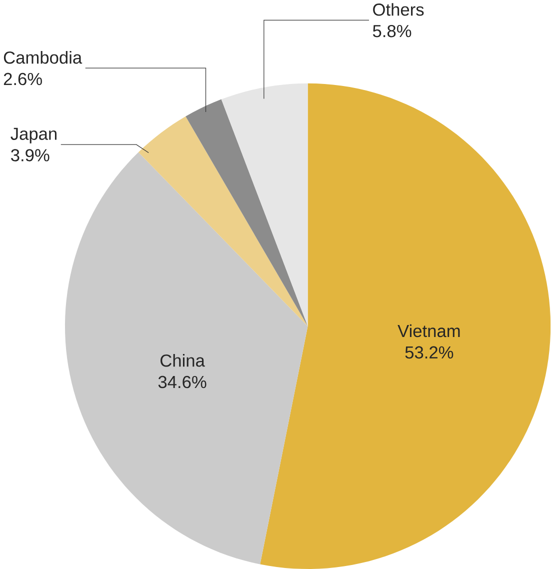 Image resolution: width=551 pixels, height=569 pixels. Describe the element at coordinates (43, 57) in the screenshot. I see `slice-label: Cambodia` at that location.